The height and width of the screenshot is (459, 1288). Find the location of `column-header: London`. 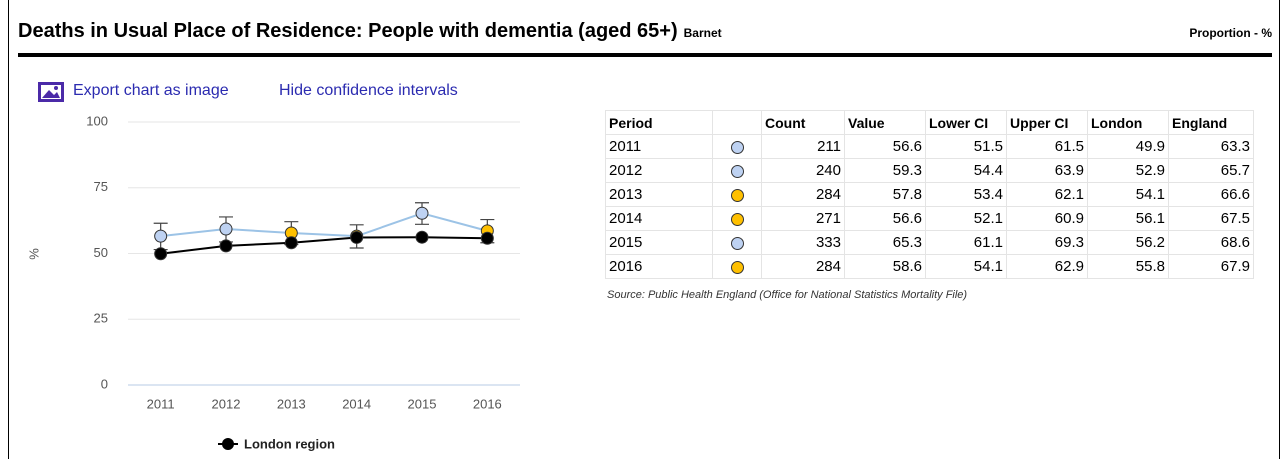

column-header: London is located at coordinates (1128, 122).